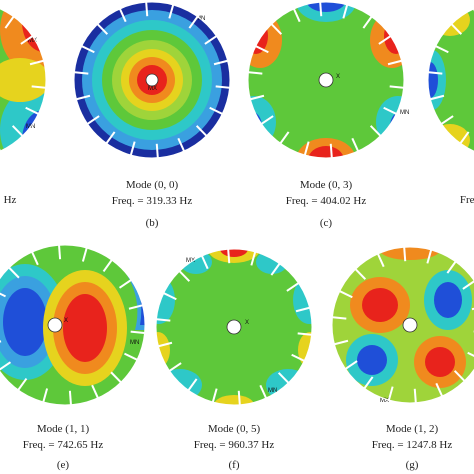 This screenshot has width=474, height=474. Describe the element at coordinates (326, 201) in the screenshot. I see `freq-caption: Freq. = 404.02 Hz` at that location.